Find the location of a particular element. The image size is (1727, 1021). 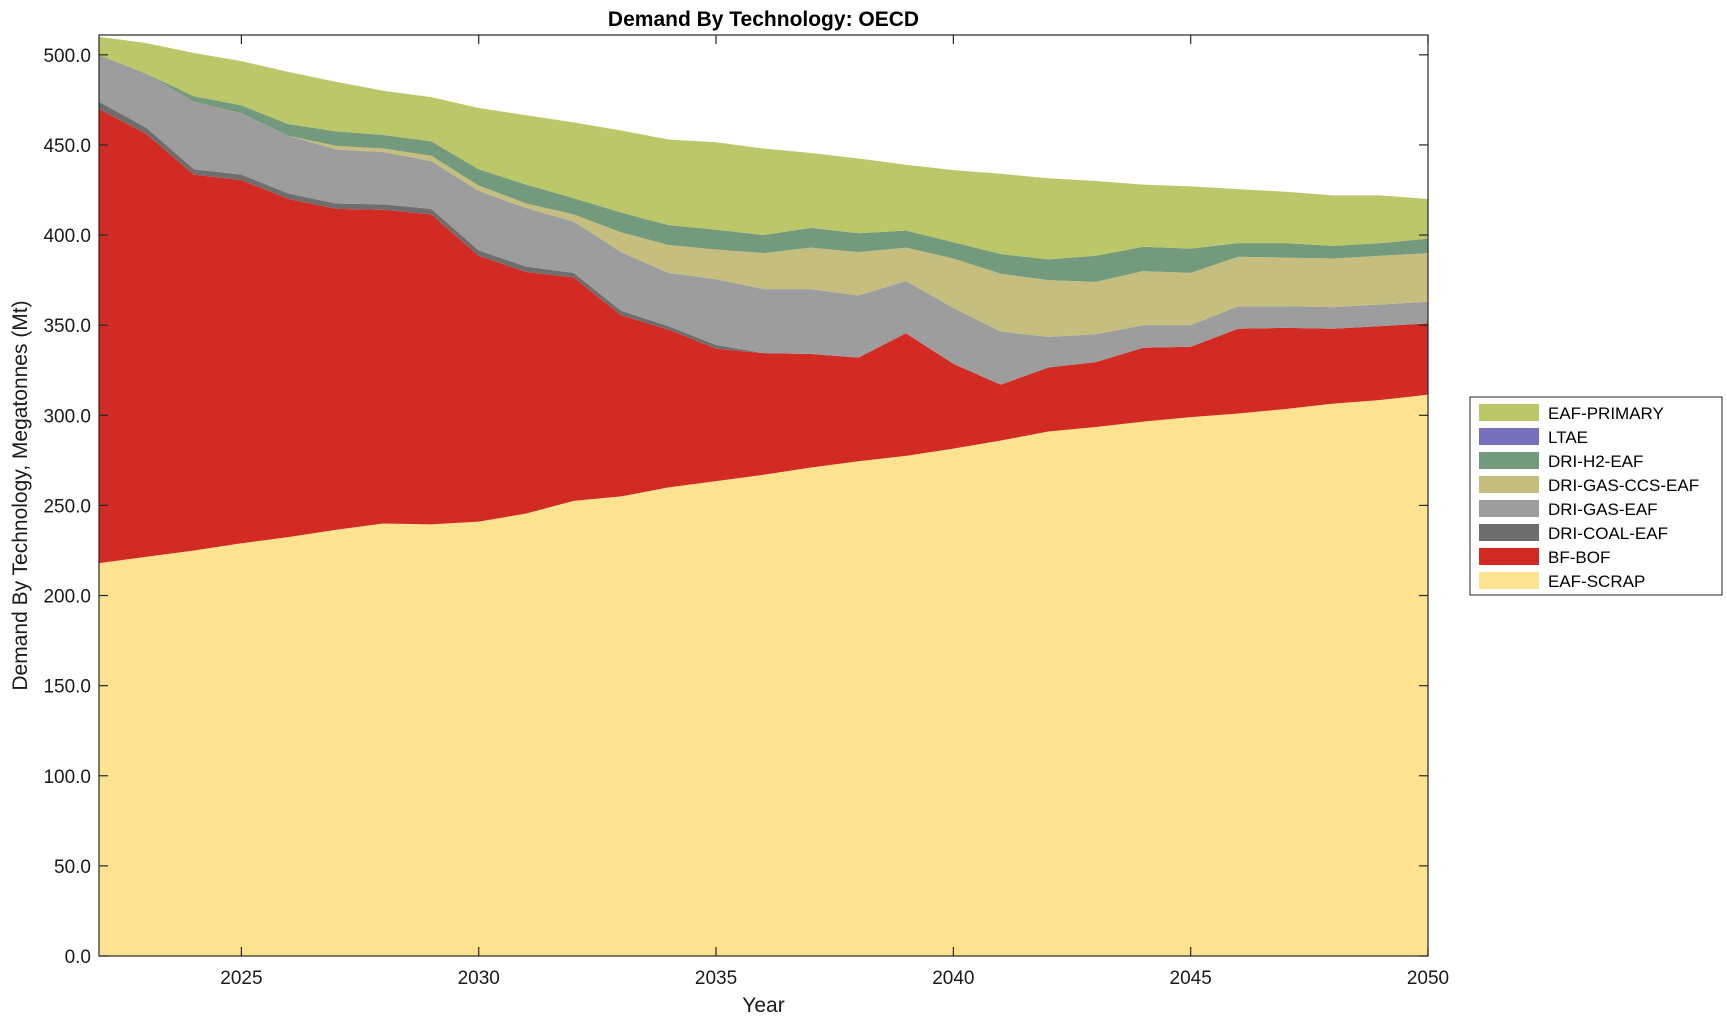

legend-label: DRI-GAS-EAF is located at coordinates (1603, 509).